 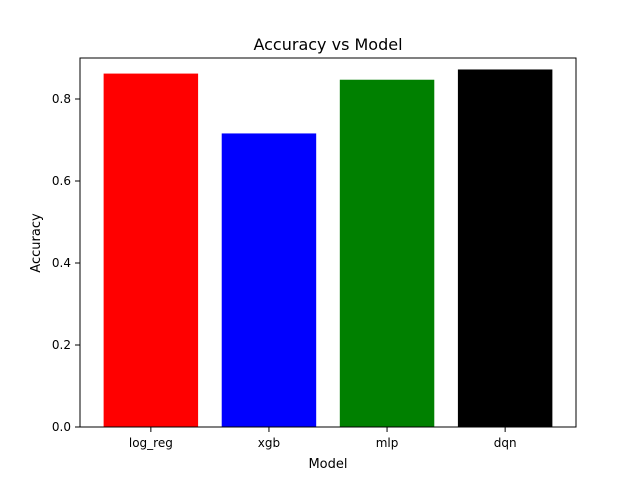 I want to click on bar-mlp, so click(x=387, y=253).